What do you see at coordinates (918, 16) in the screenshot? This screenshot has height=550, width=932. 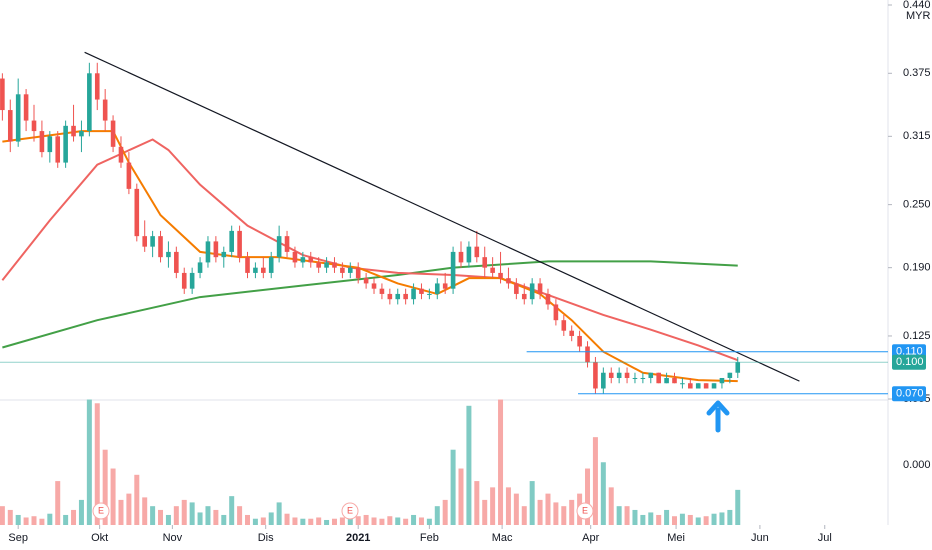 I see `currency: MYR` at bounding box center [918, 16].